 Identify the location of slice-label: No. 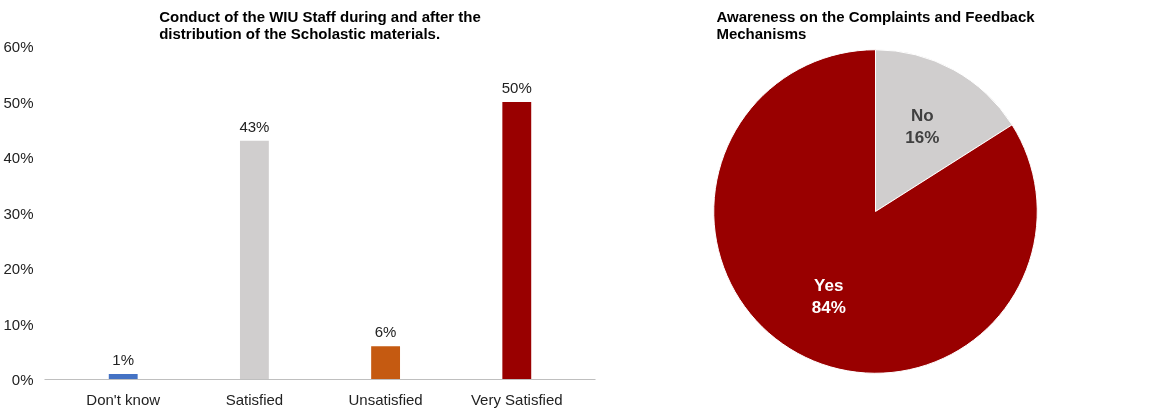
(922, 115).